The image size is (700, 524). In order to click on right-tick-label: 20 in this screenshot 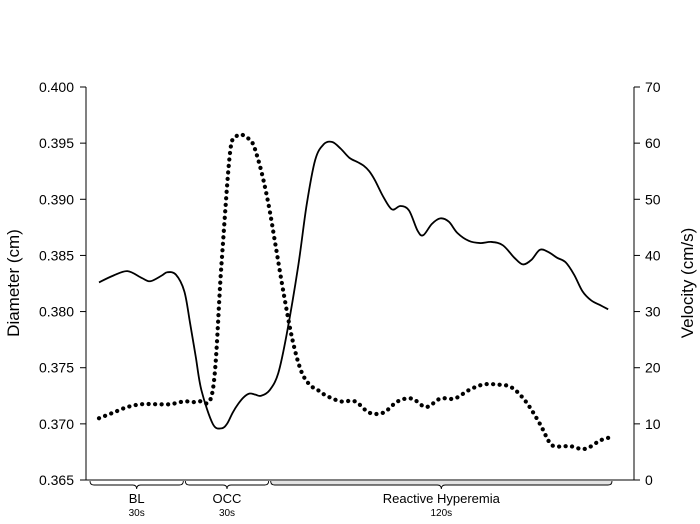, I will do `click(653, 368)`.